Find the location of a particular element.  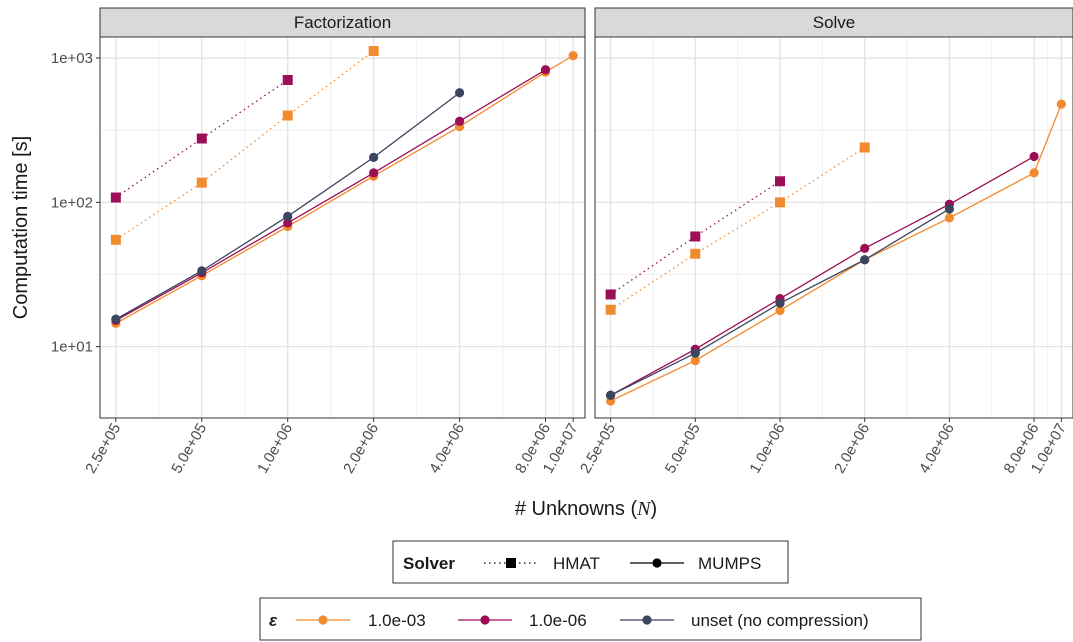

y-tick-label: 1e+03 is located at coordinates (72, 58).